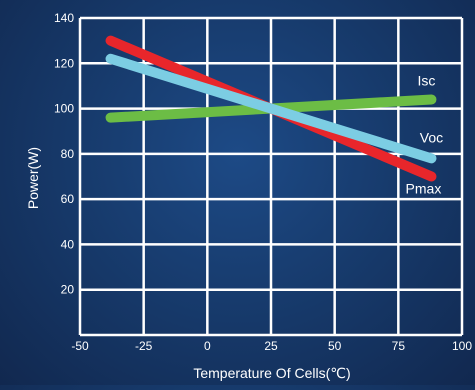 The width and height of the screenshot is (475, 390). Describe the element at coordinates (68, 199) in the screenshot. I see `y-tick-label: 60` at that location.